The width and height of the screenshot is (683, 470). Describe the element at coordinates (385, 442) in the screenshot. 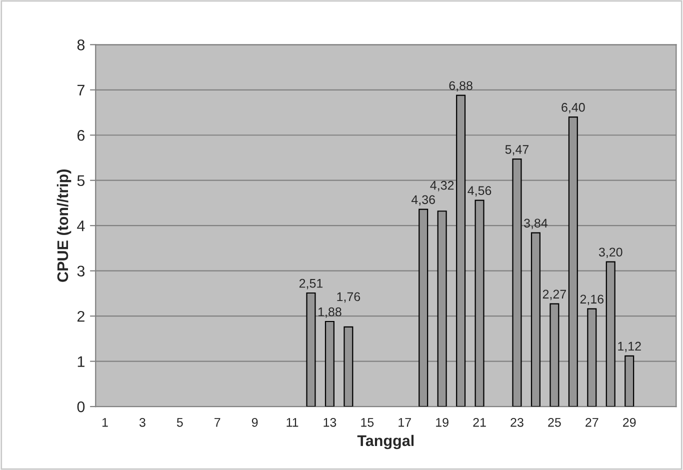

I see `x-axis-title: Tanggal` at that location.